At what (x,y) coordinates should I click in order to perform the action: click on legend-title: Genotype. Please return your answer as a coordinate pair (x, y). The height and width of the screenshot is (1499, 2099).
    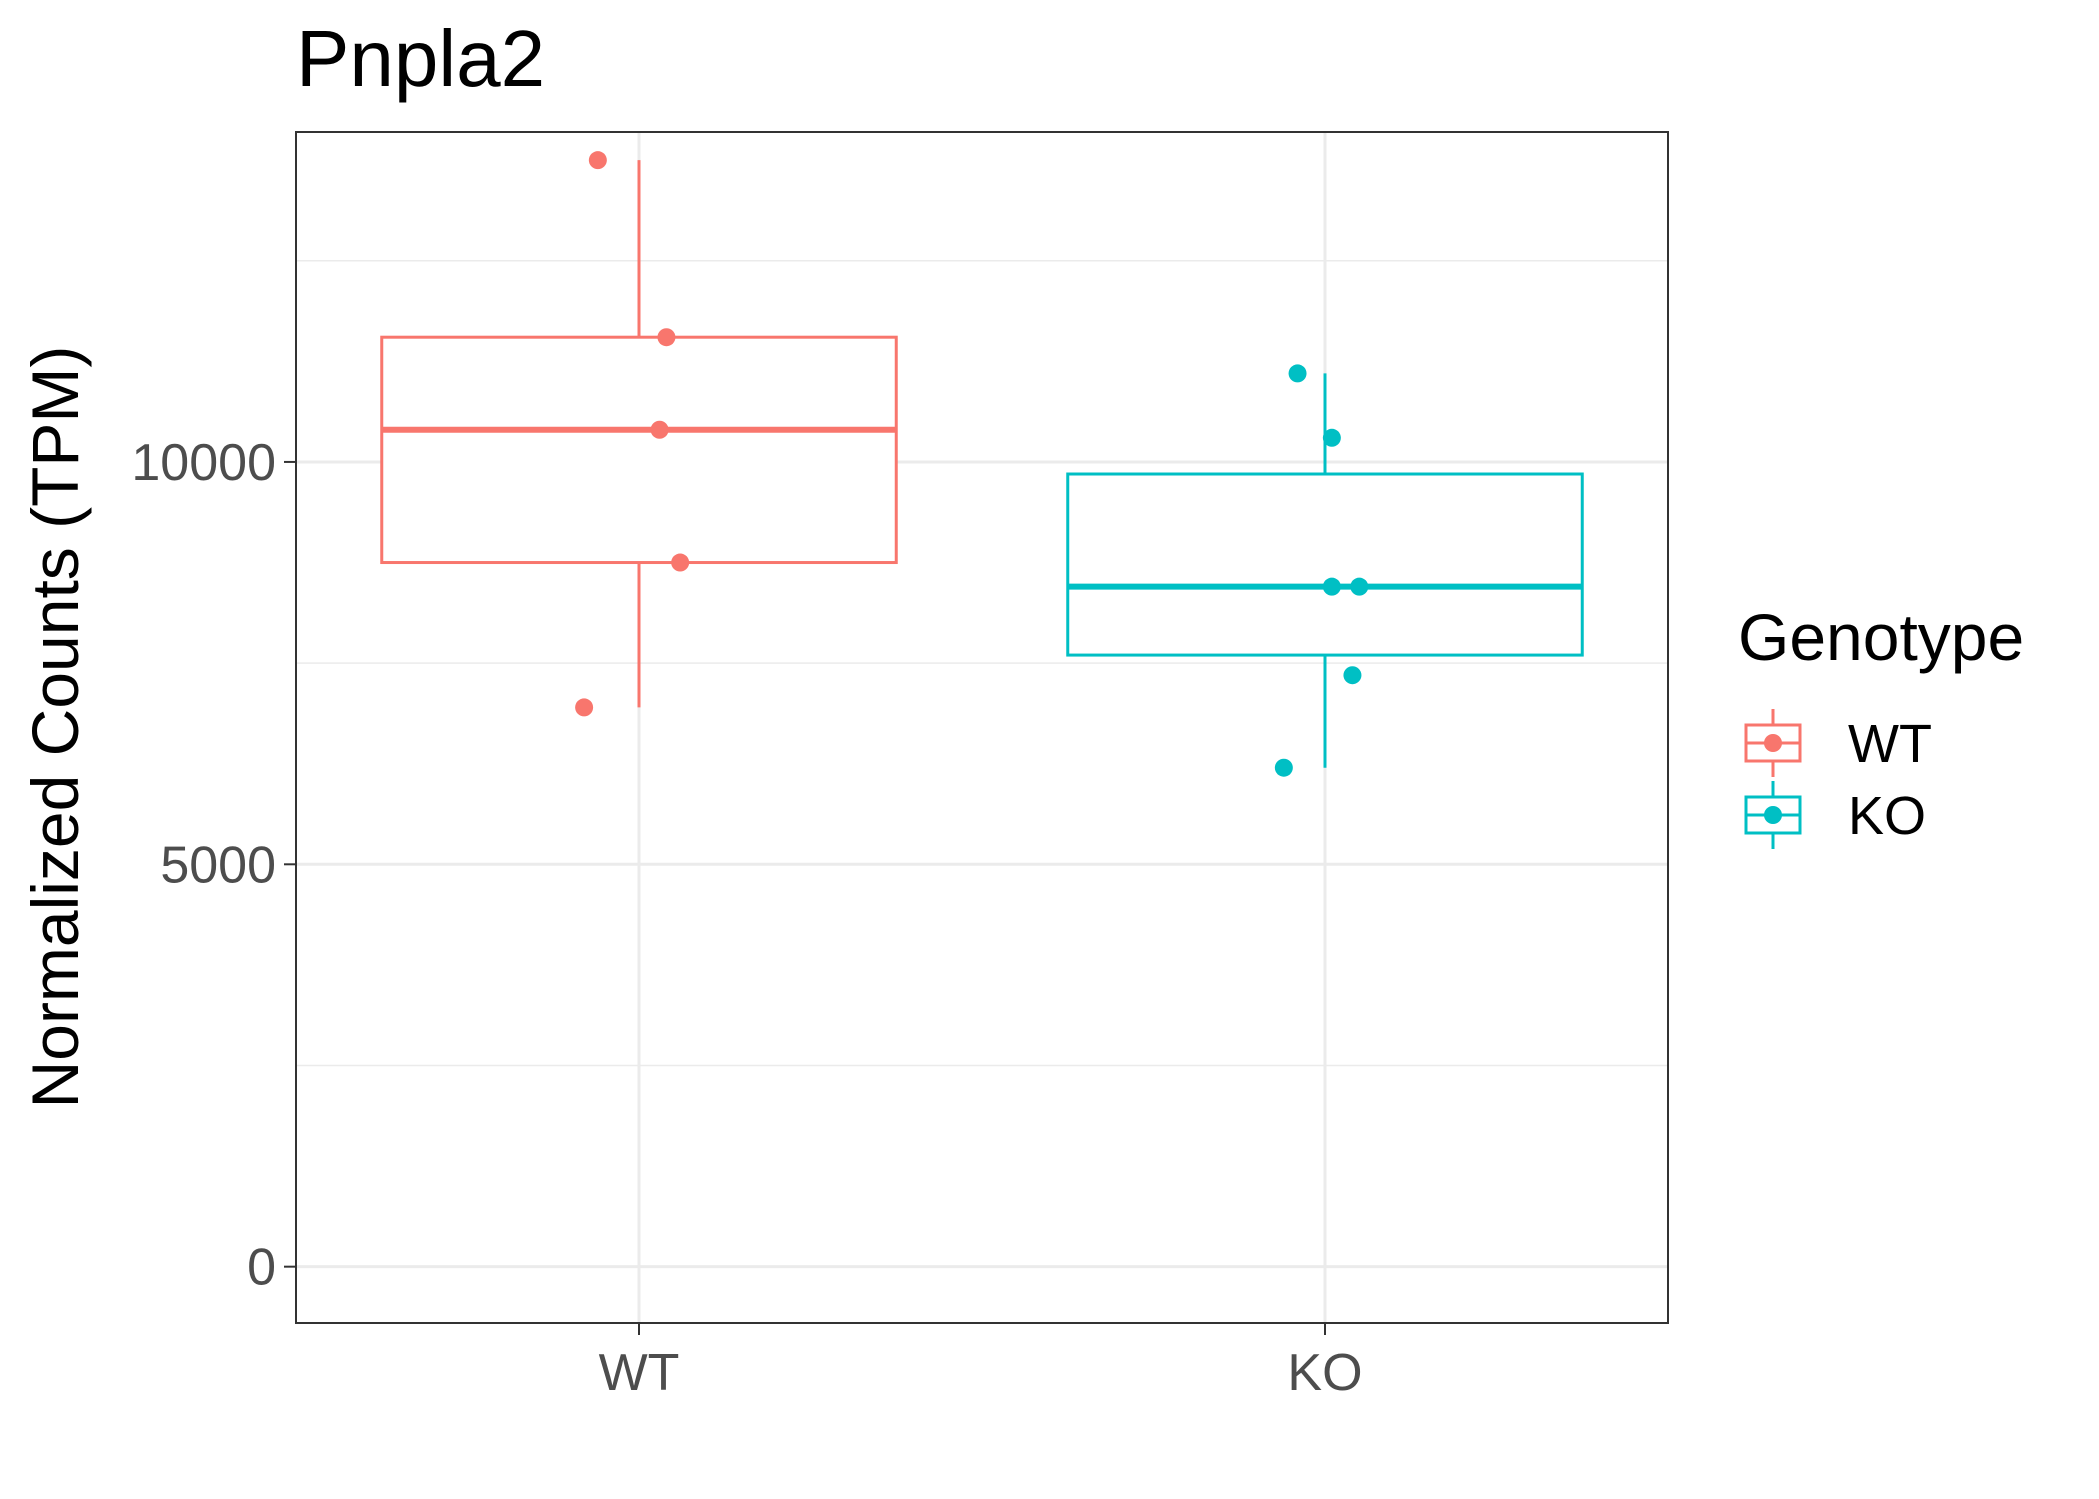
    Looking at the image, I should click on (1881, 637).